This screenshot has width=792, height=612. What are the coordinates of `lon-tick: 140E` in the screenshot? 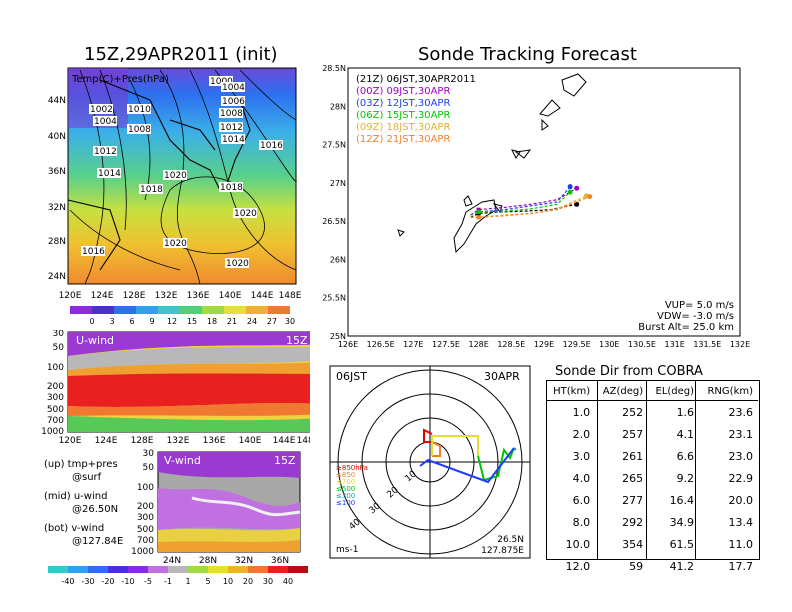 It's located at (250, 441).